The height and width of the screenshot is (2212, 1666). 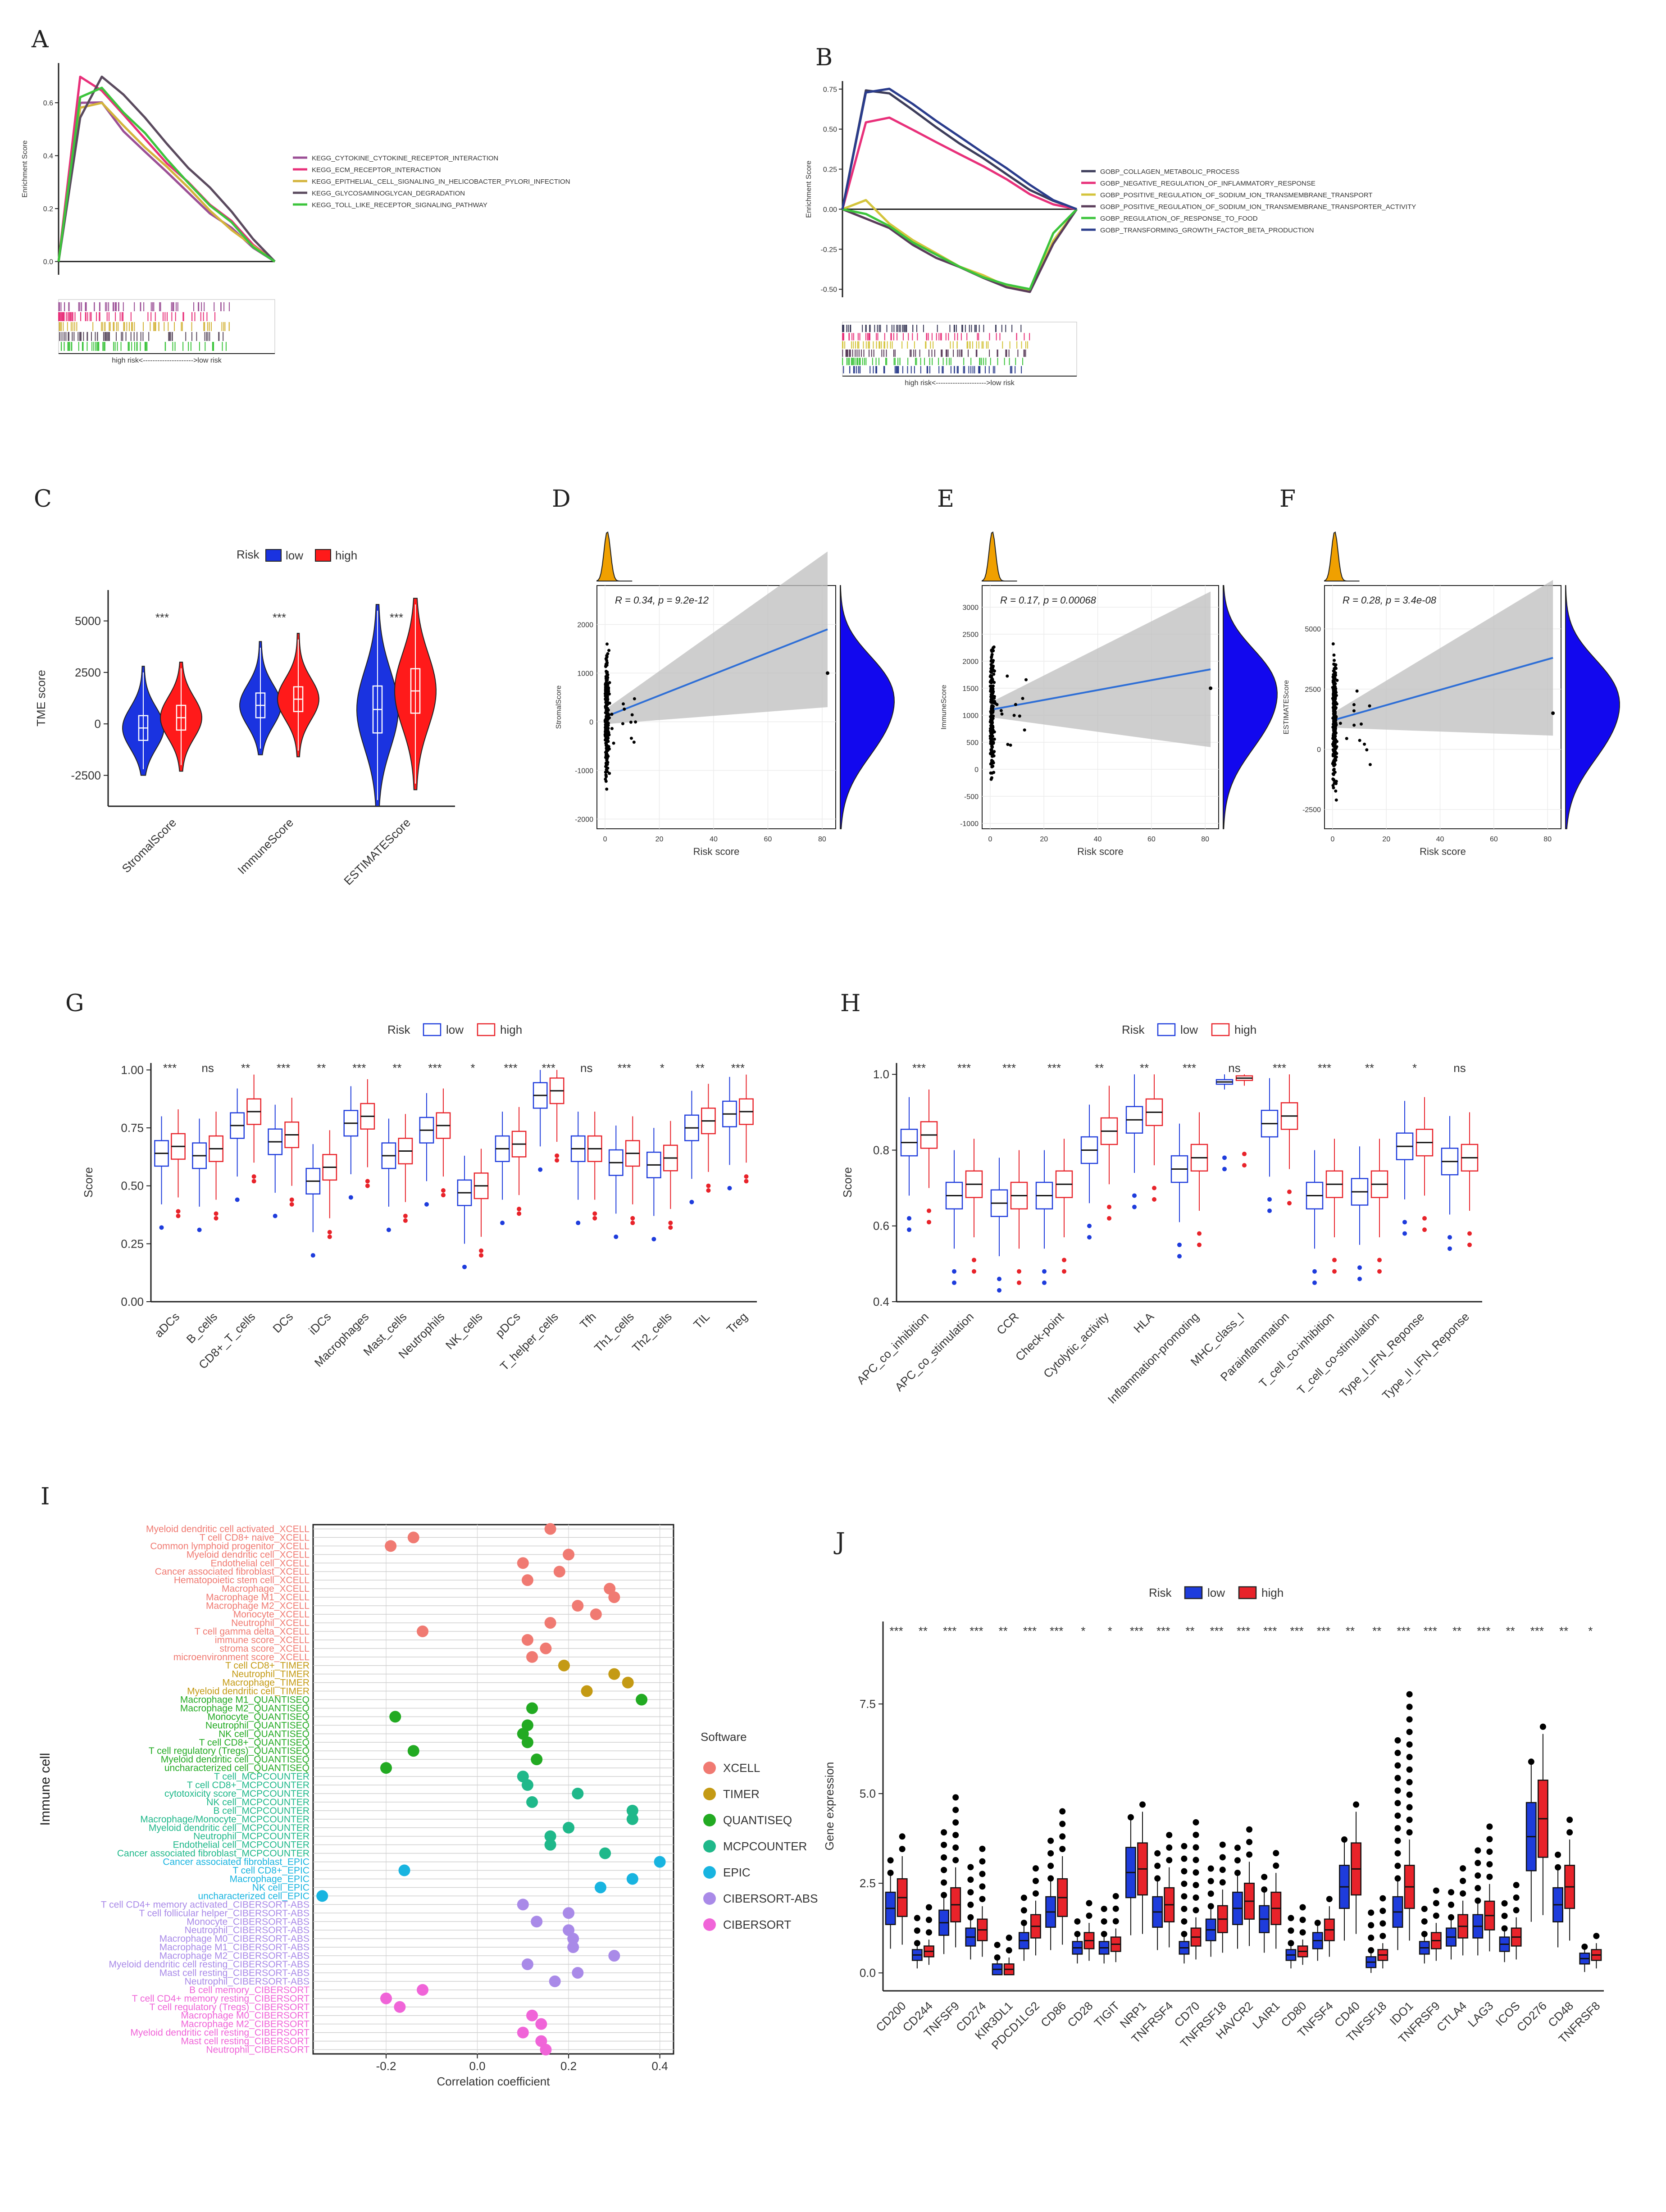 I want to click on y-tick-label: 5.0, so click(x=868, y=1793).